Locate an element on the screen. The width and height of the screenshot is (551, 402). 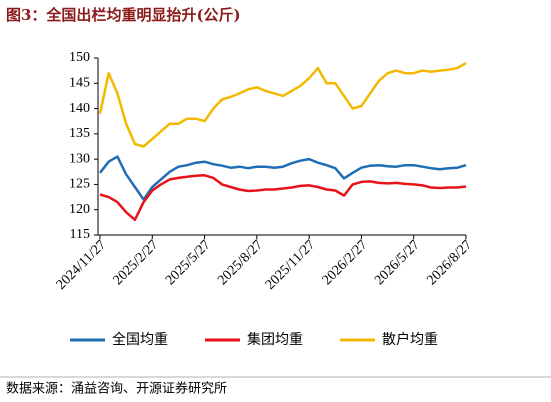
y-tick-label: 140 is located at coordinates (79, 108).